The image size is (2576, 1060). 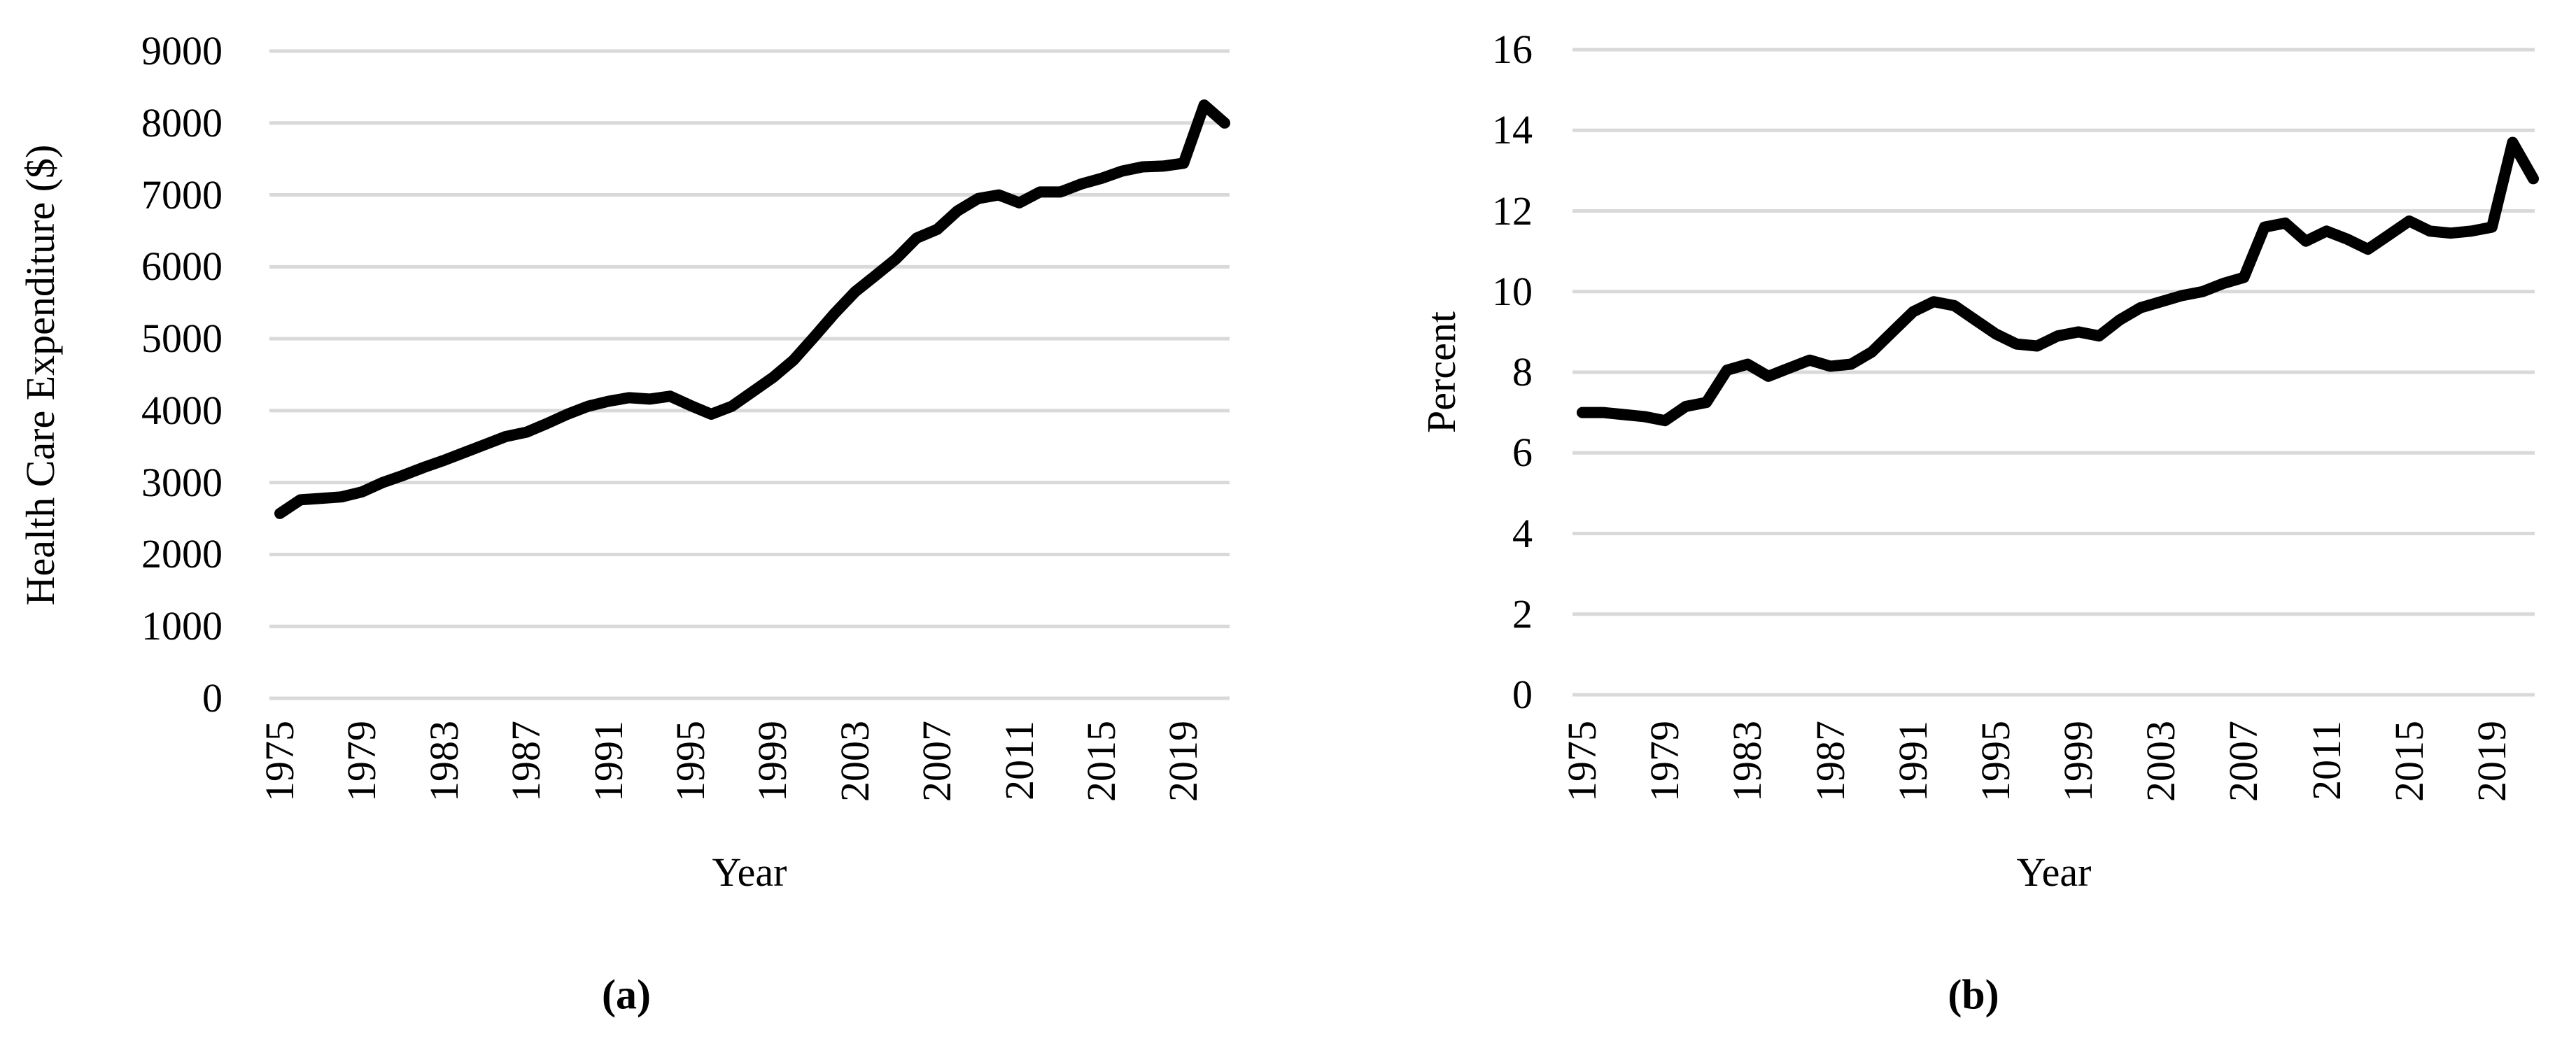 I want to click on y-tick-label: 4, so click(x=1522, y=533).